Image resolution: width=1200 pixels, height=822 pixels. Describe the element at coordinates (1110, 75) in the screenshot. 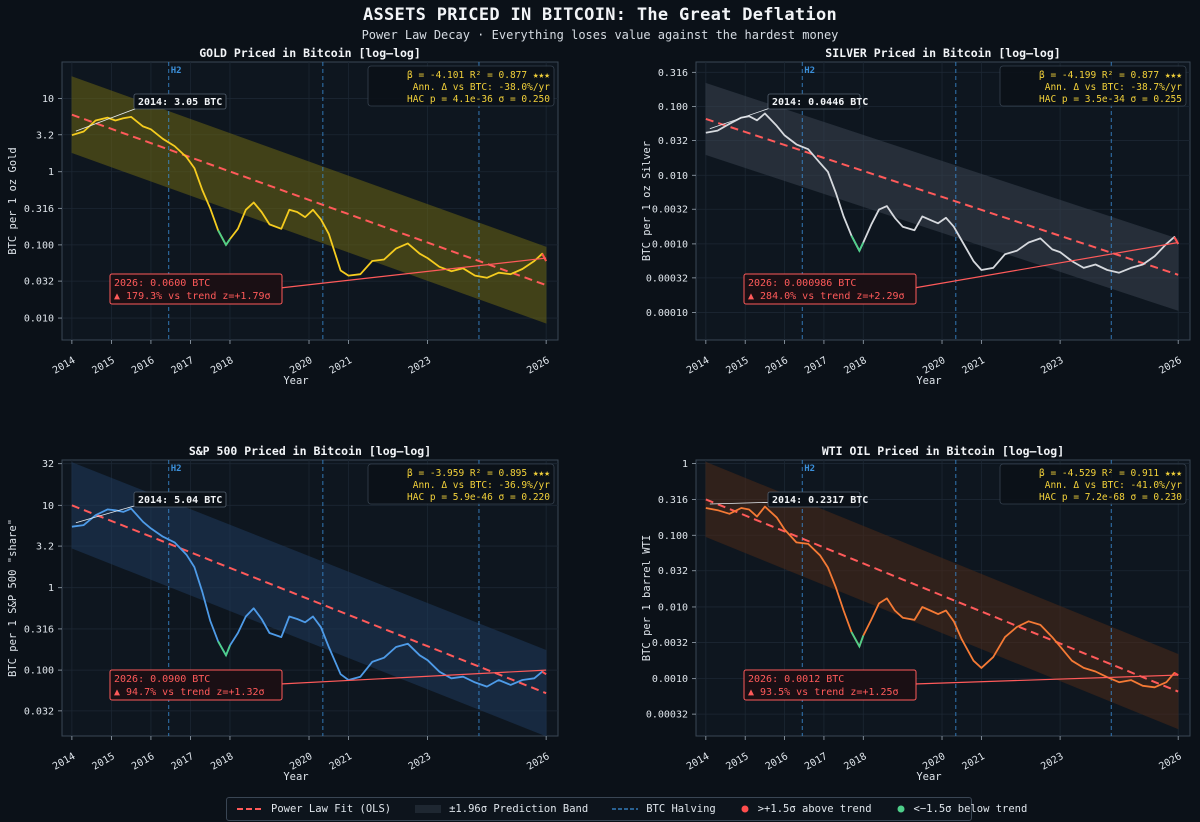

I see `stats-line: β = -4.199 R² = 0.877 ★★★` at that location.